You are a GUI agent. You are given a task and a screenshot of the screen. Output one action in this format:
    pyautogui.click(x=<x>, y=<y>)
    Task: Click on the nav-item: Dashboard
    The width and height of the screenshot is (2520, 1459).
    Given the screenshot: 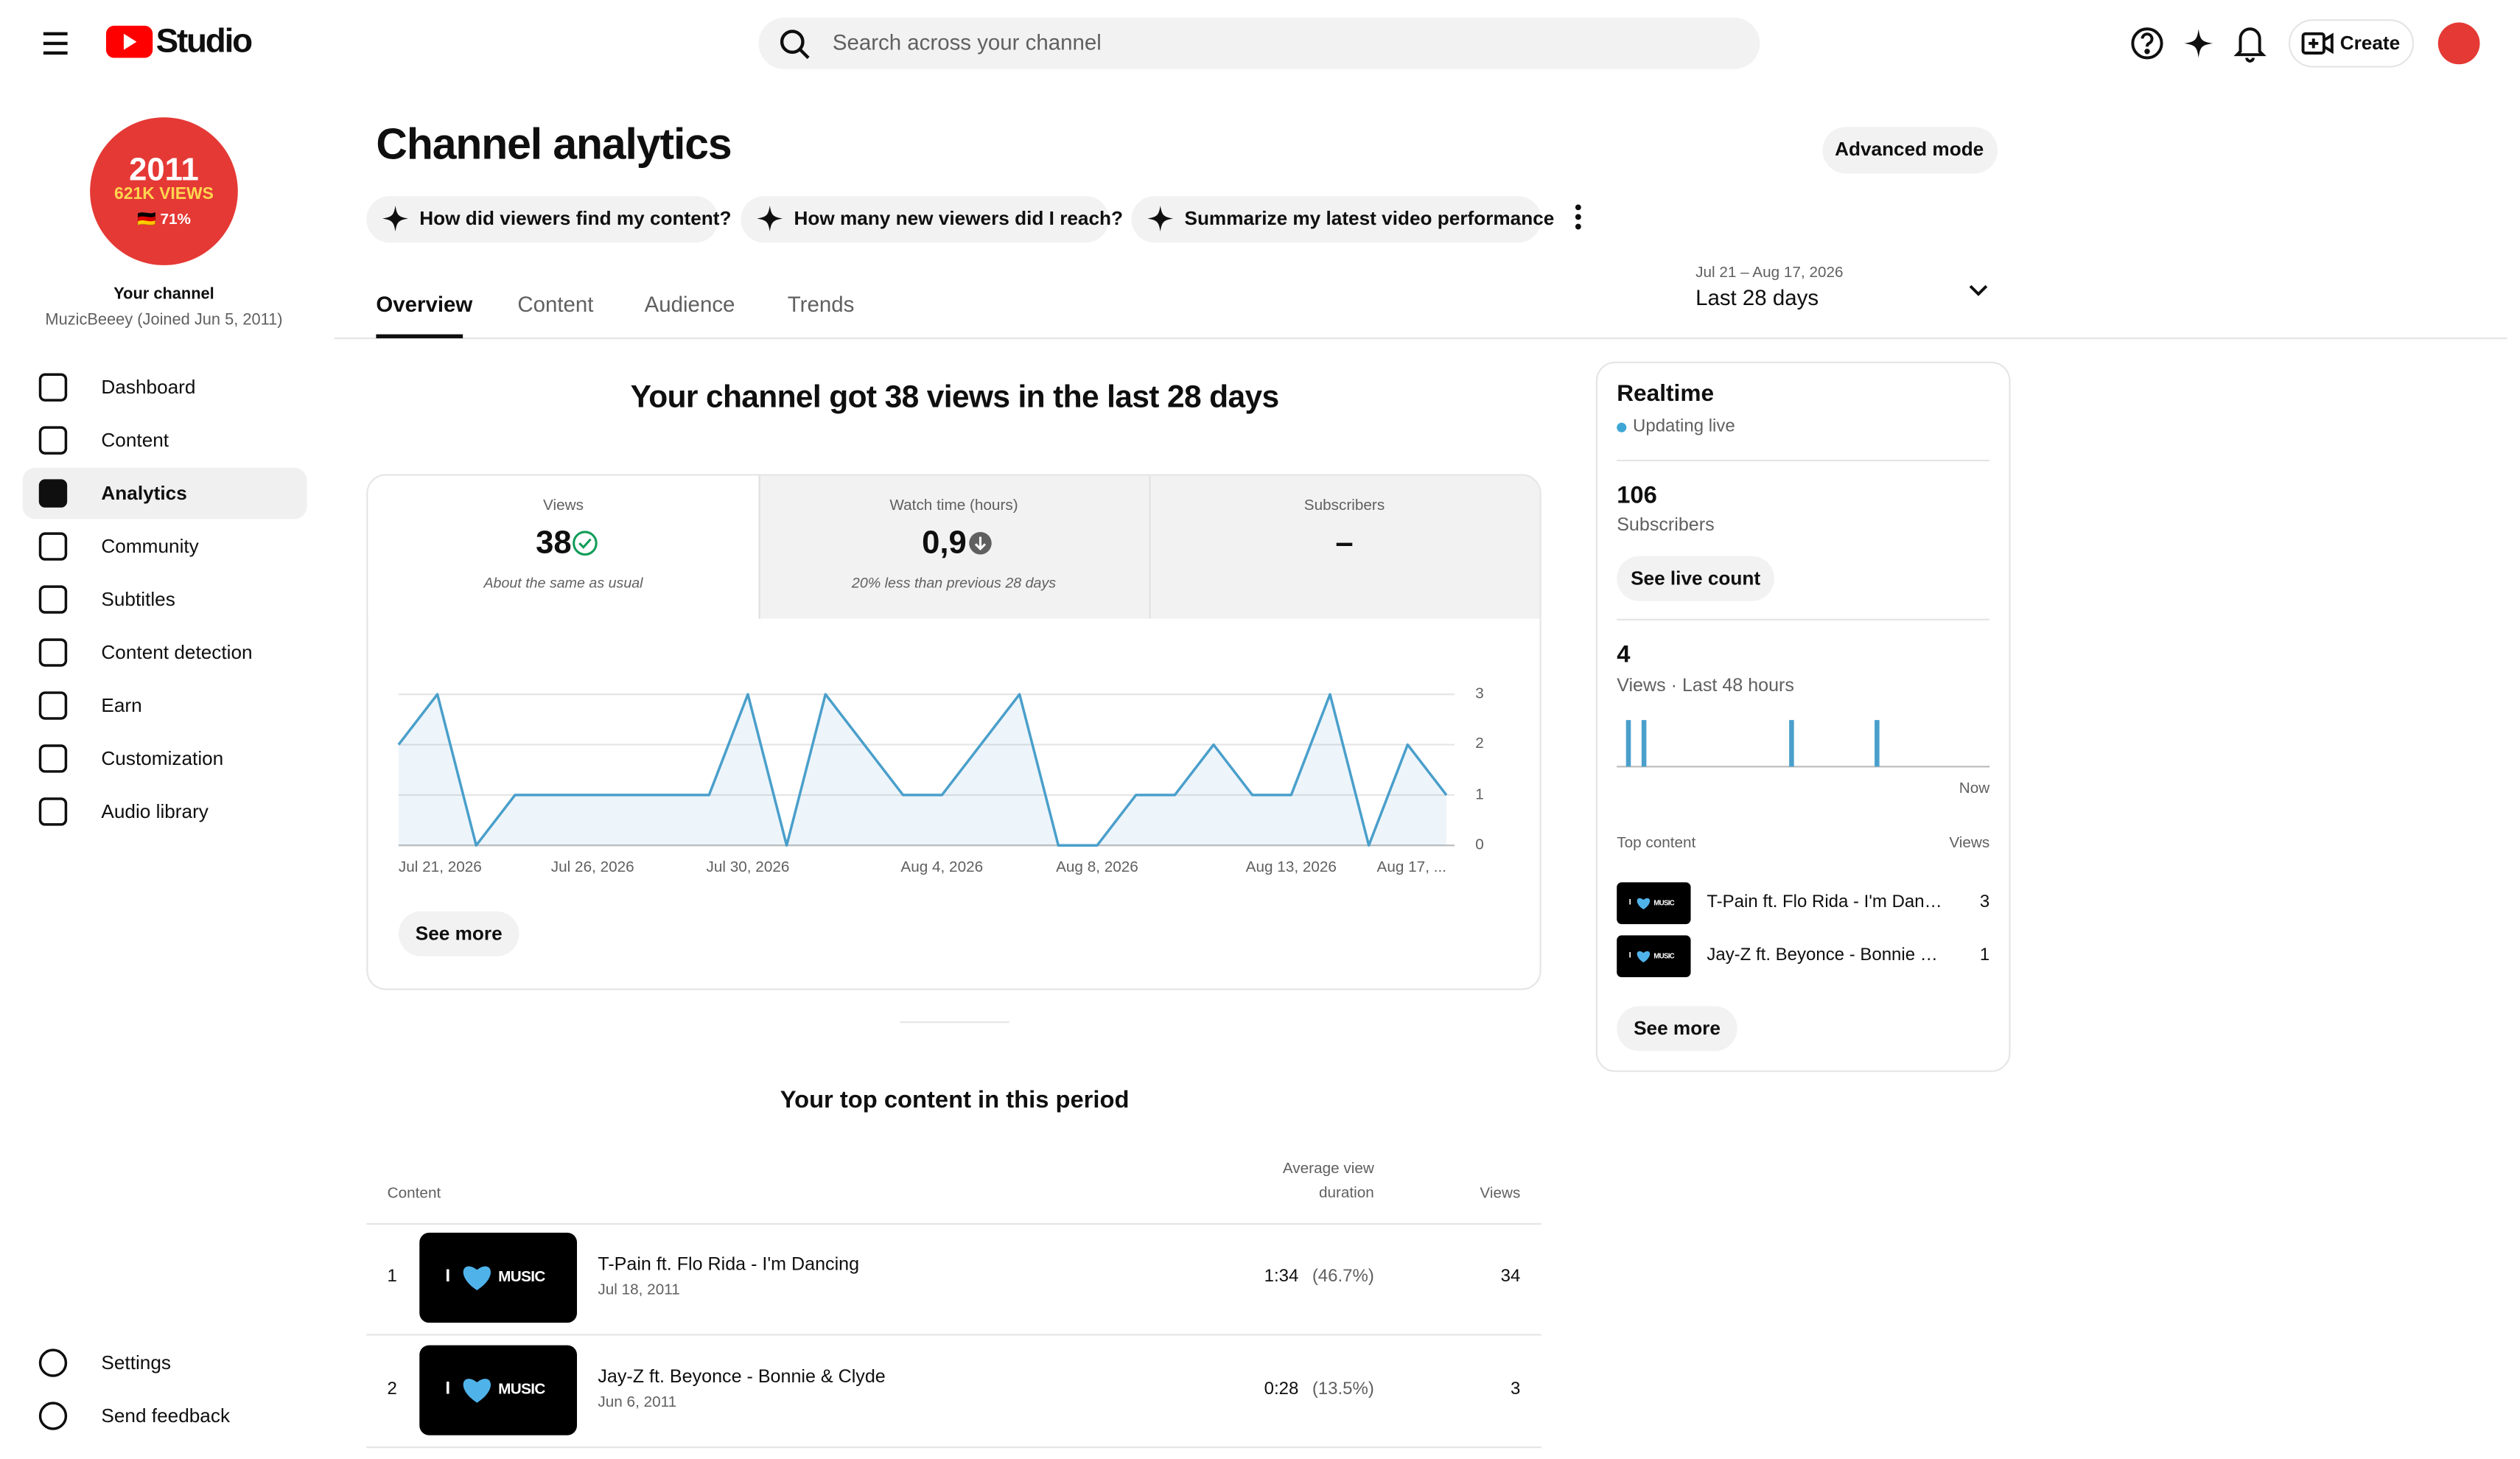 What is the action you would take?
    pyautogui.click(x=148, y=387)
    